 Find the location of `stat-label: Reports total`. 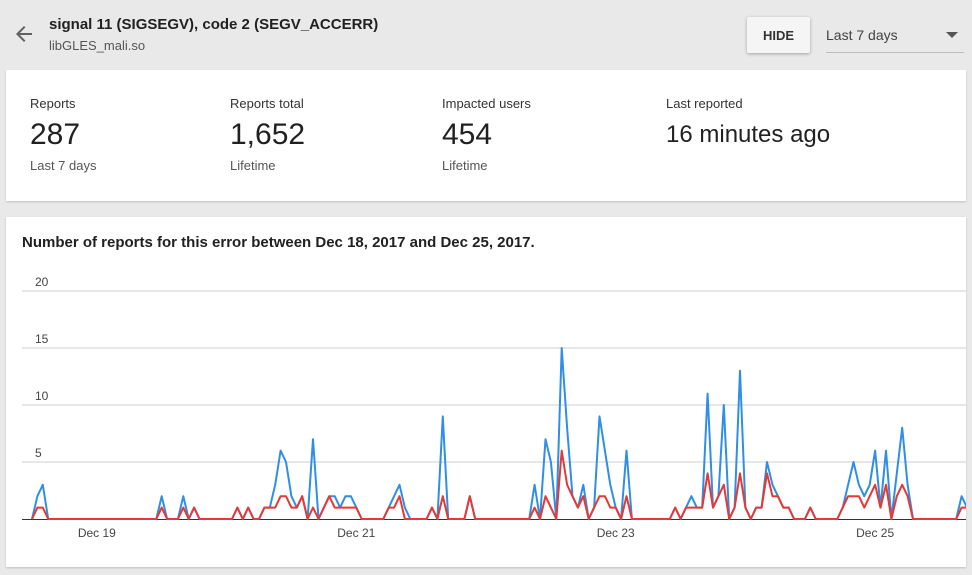

stat-label: Reports total is located at coordinates (267, 105).